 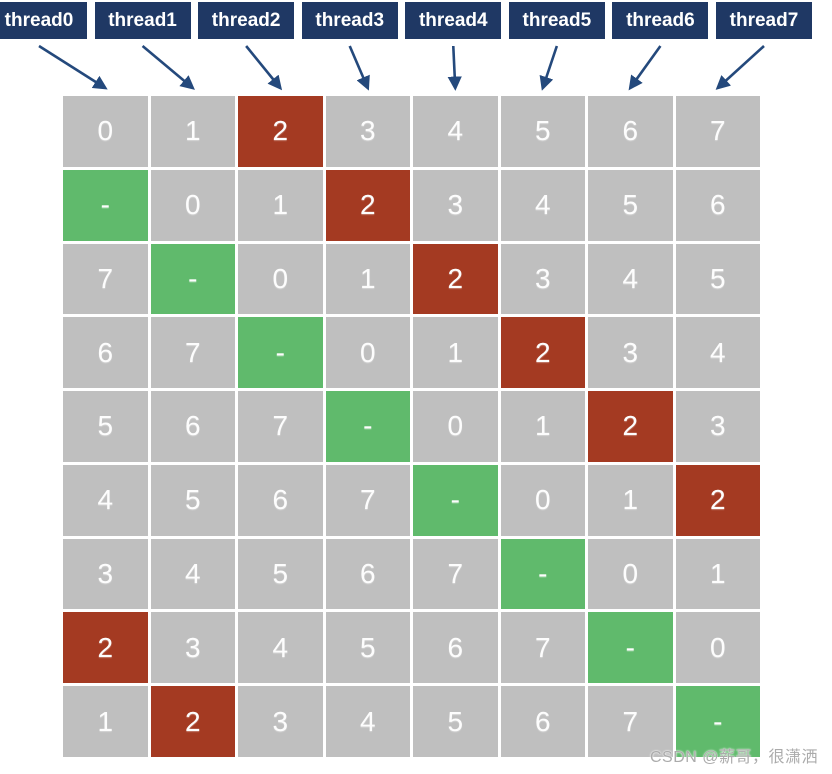 I want to click on thread-box-2: thread2, so click(x=246, y=20).